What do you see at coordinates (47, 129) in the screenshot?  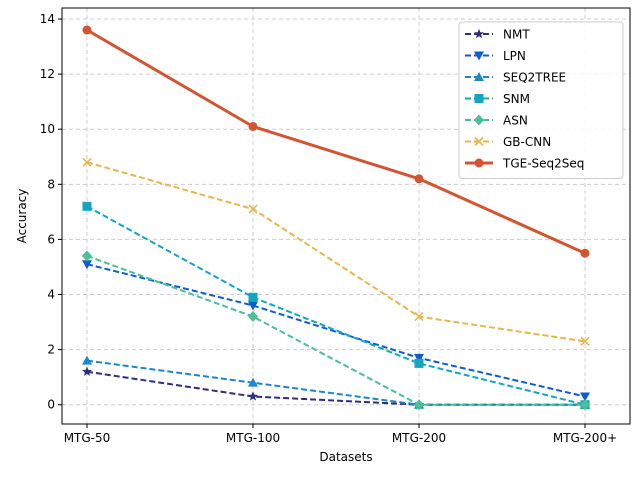 I see `y-tick-label: 10` at bounding box center [47, 129].